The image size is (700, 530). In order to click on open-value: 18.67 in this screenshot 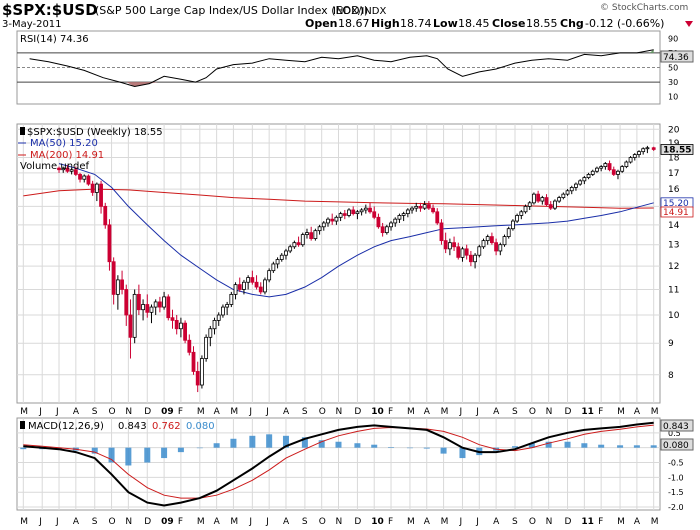, I will do `click(354, 23)`.